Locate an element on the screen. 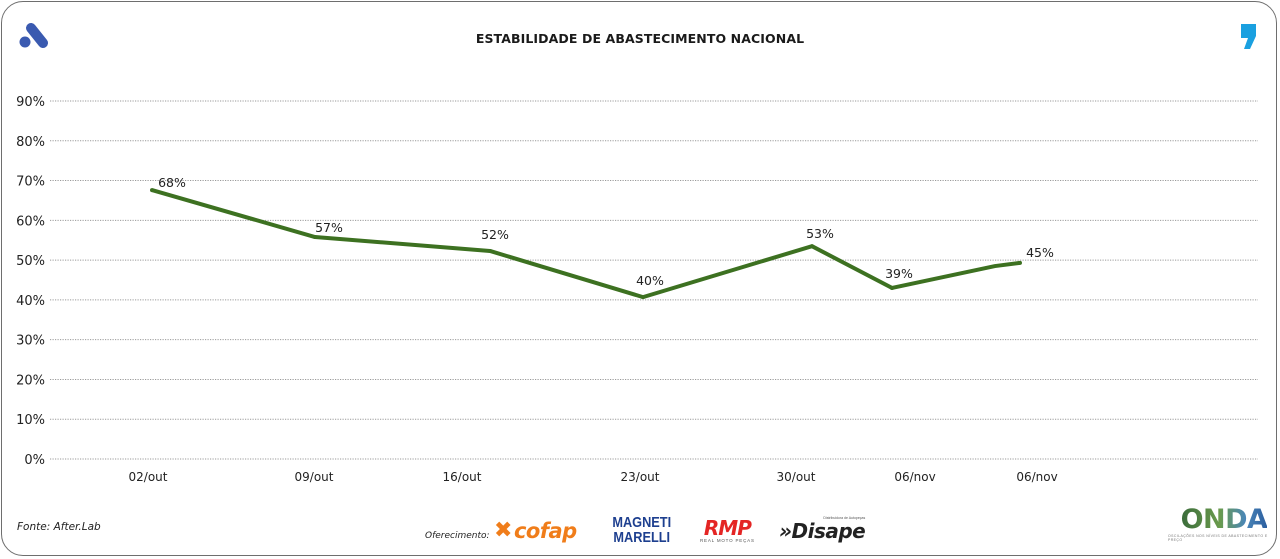 The image size is (1280, 559). x-tick-label: 30/out is located at coordinates (796, 477).